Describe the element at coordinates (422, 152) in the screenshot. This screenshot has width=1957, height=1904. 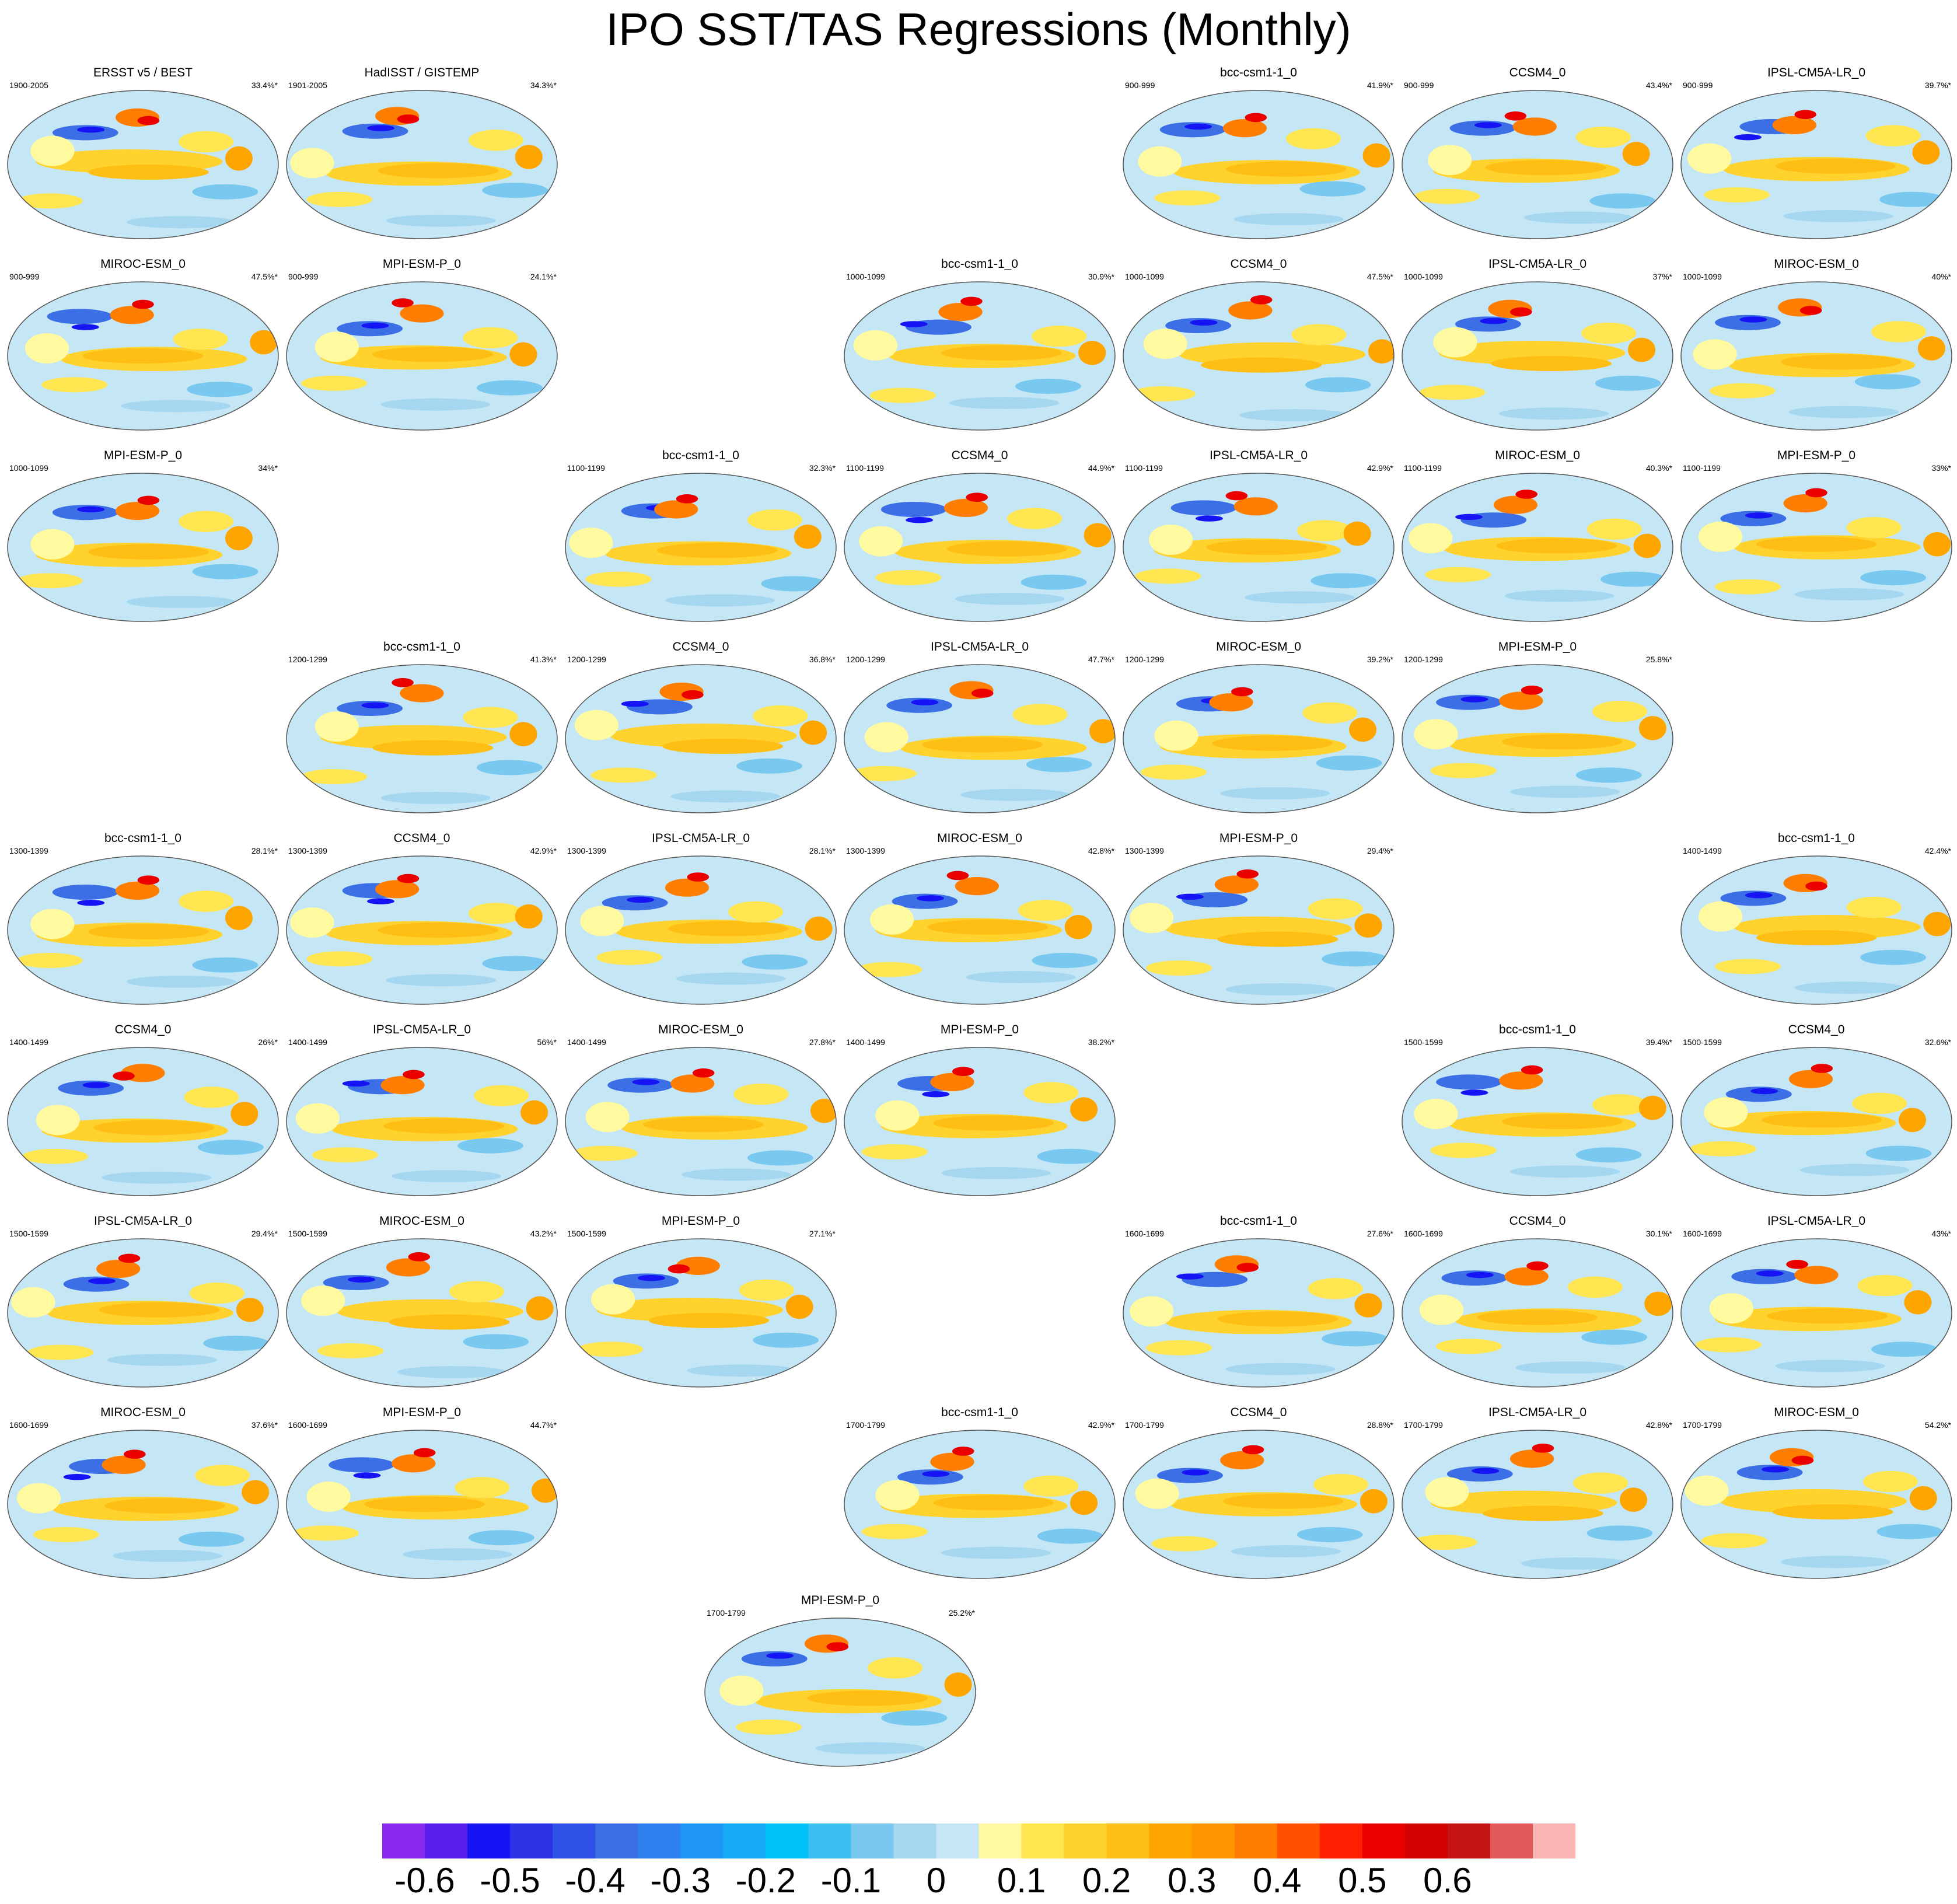
I see `map-panel: HadISST / GISTEMP 1901-2005 34.3%*` at that location.